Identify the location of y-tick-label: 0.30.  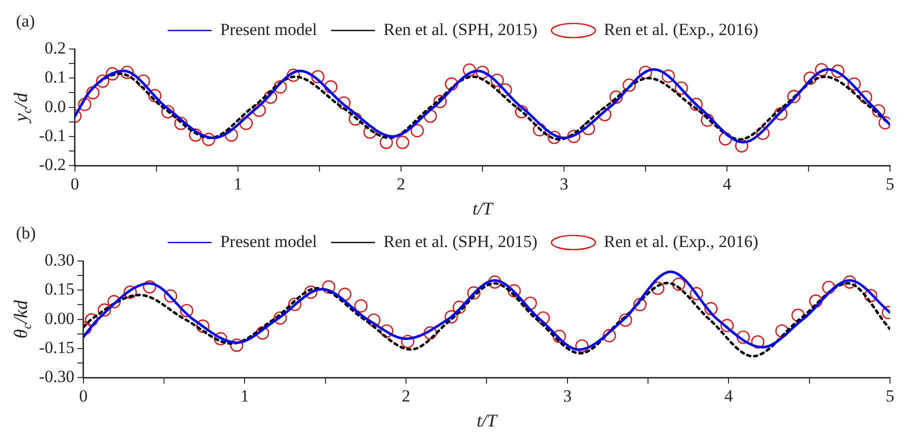
(59, 260).